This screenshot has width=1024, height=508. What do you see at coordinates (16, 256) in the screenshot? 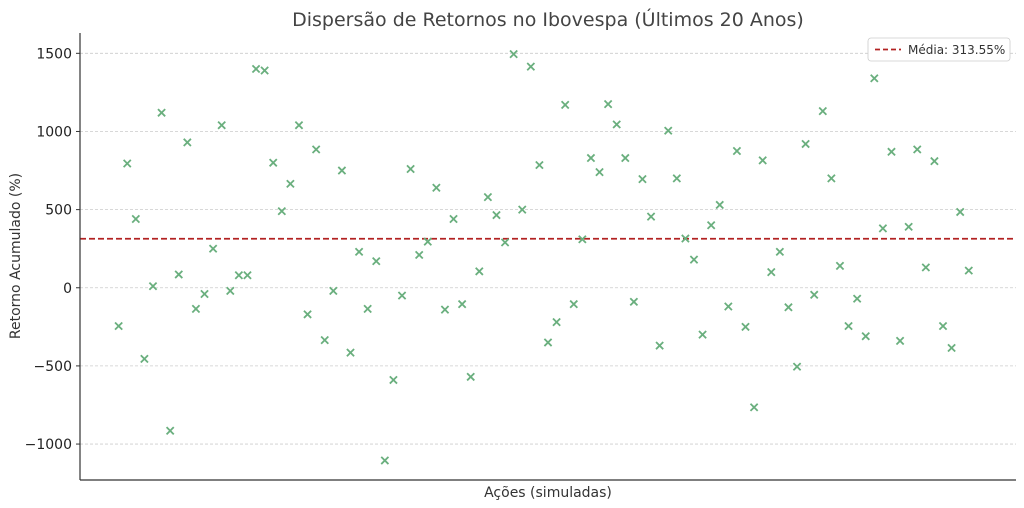
I see `y-axis-label: Retorno Acumulado (%)` at bounding box center [16, 256].